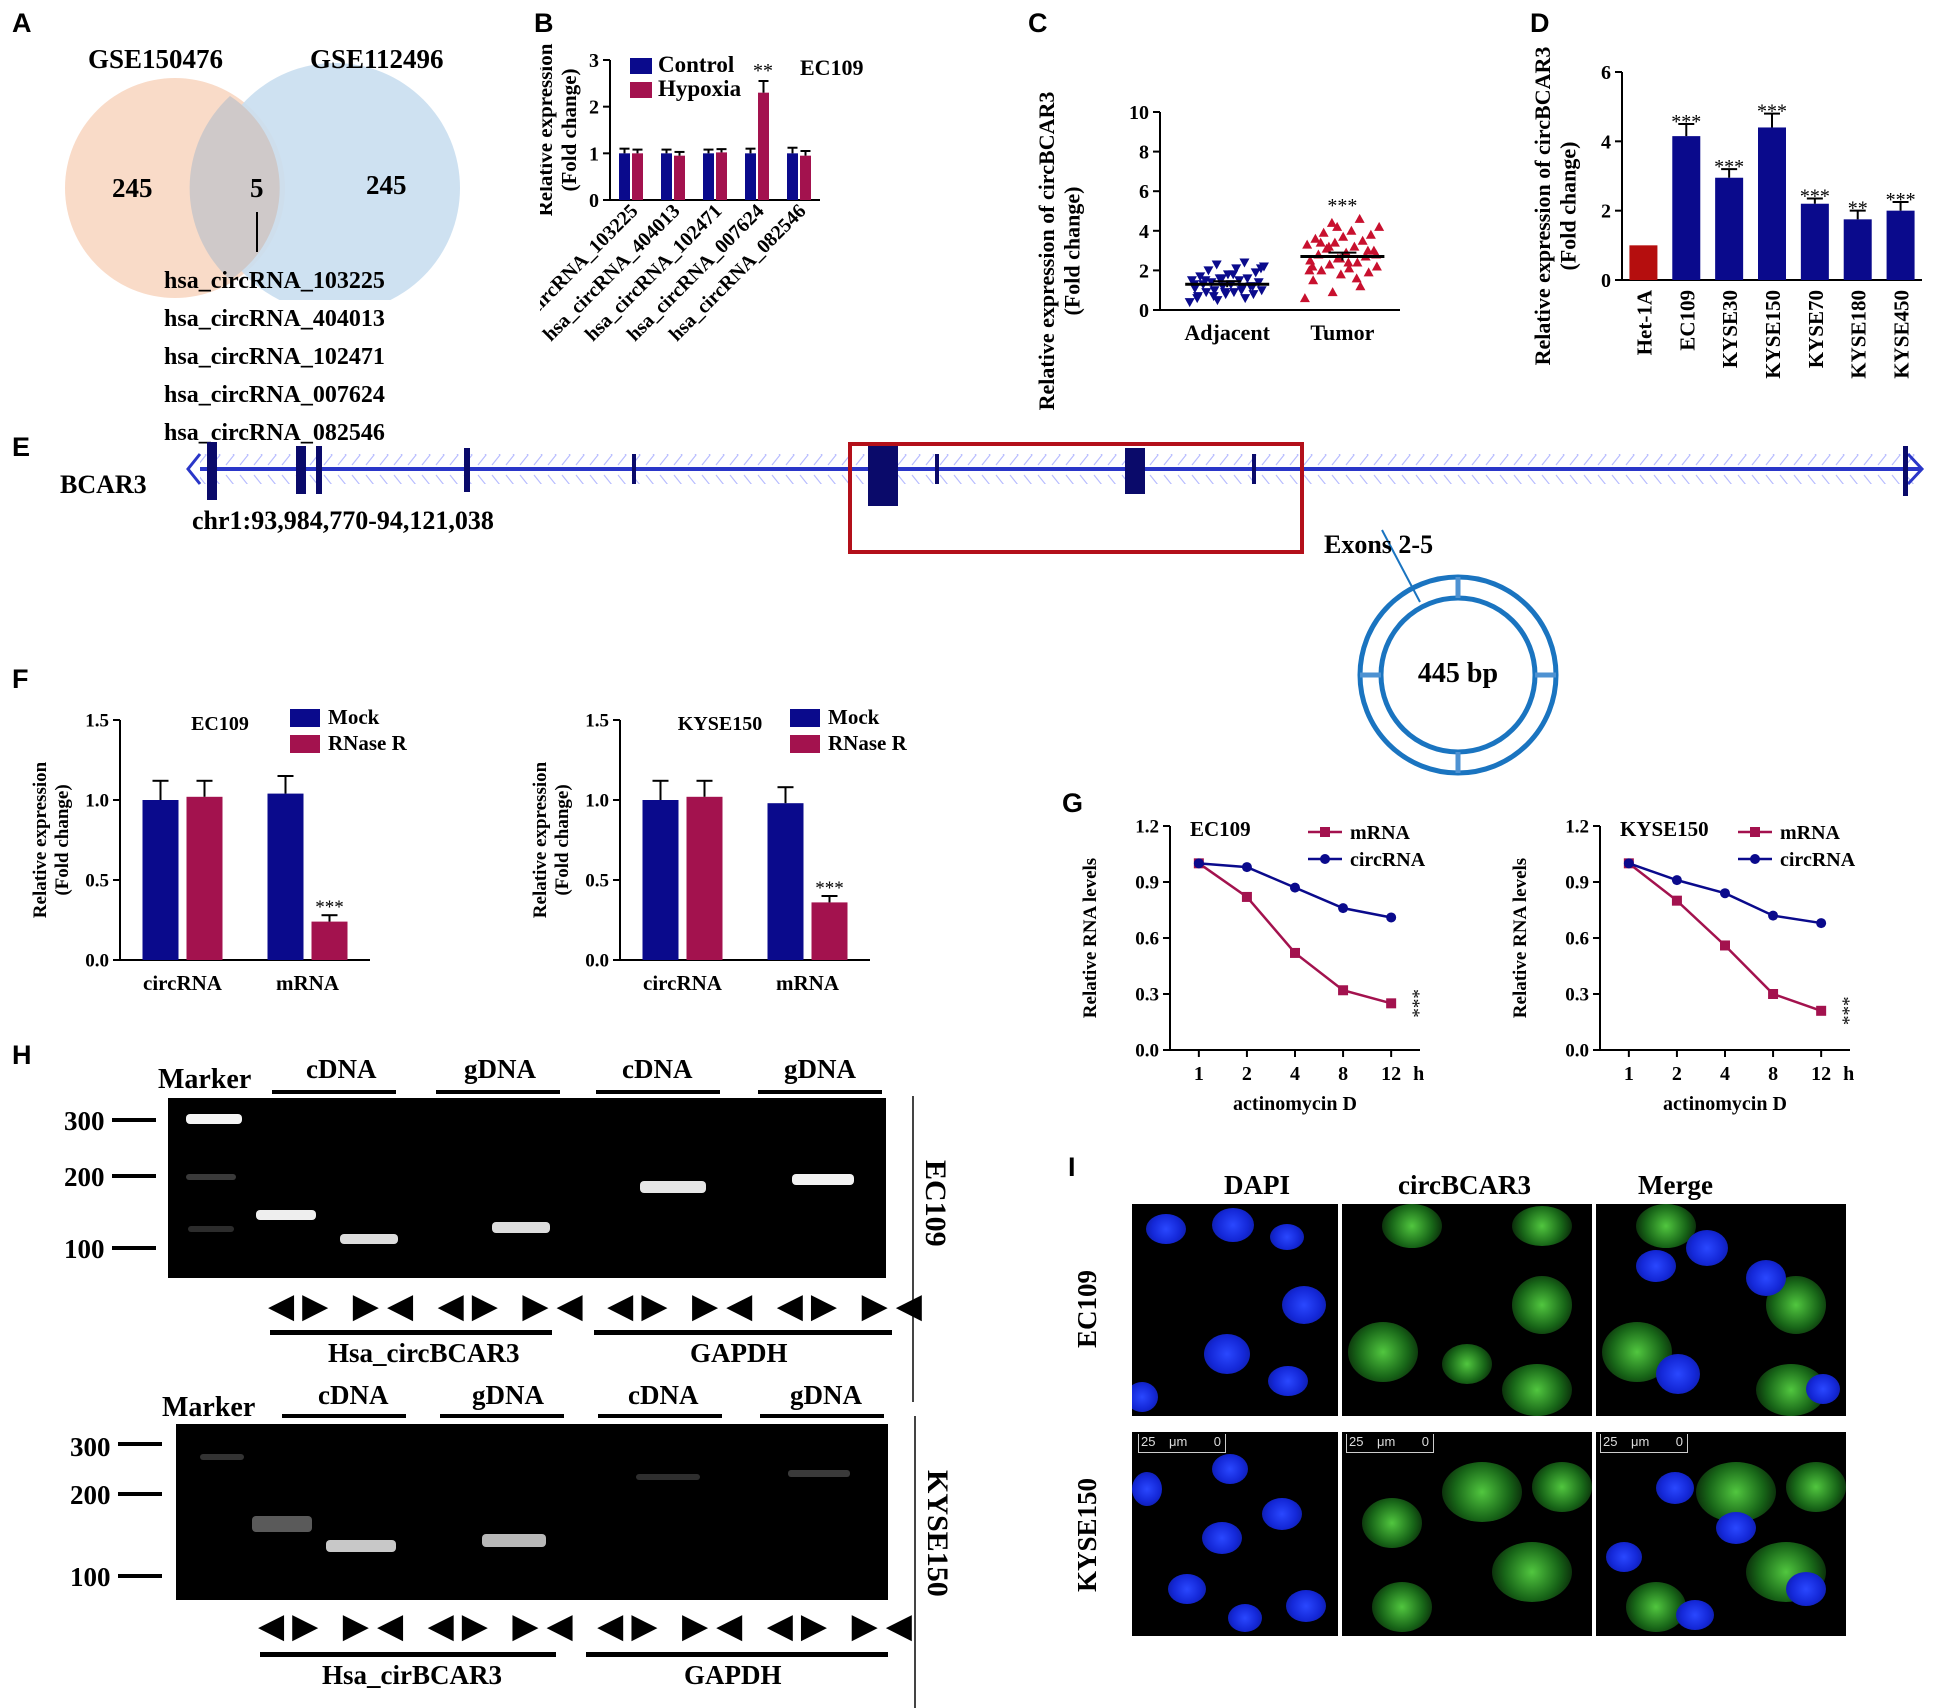 The height and width of the screenshot is (1708, 1946). I want to click on x-tick-label: 8, so click(1343, 1074).